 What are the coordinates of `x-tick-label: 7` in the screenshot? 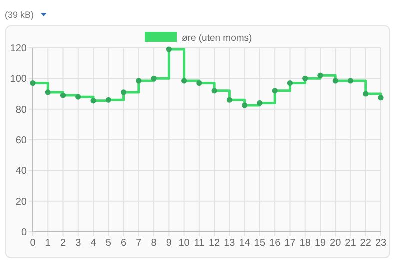 It's located at (139, 243).